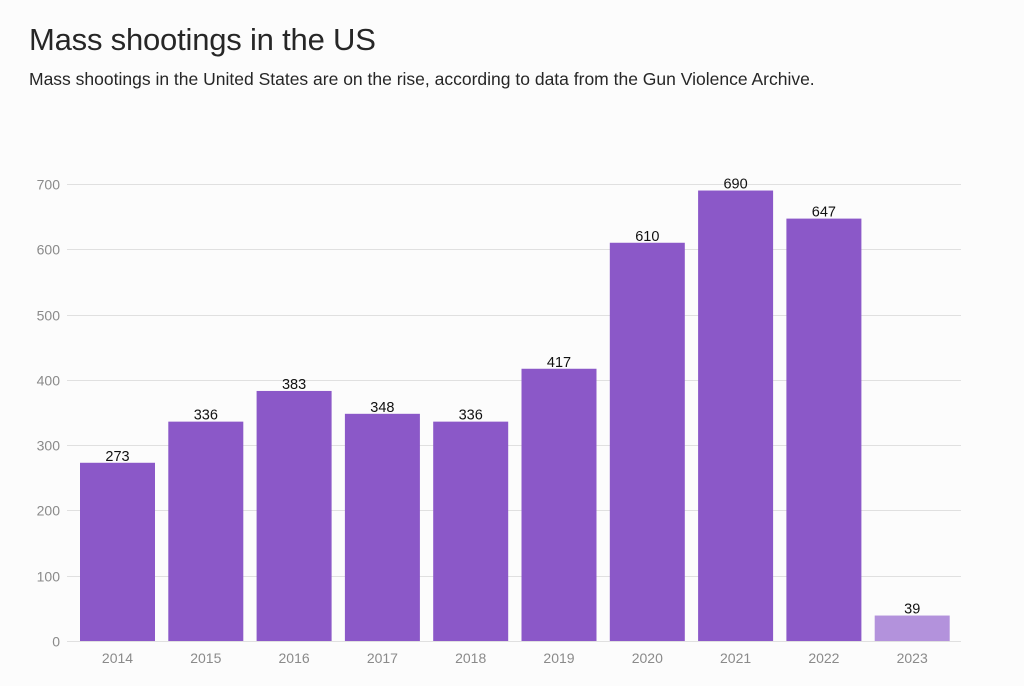  Describe the element at coordinates (49, 446) in the screenshot. I see `y-tick-label: 300` at that location.